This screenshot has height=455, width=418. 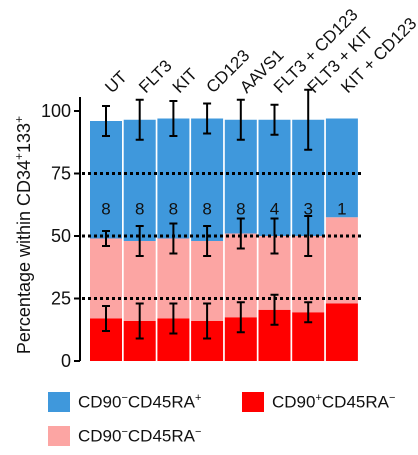 I want to click on y-tick-label: 50, so click(x=61, y=236).